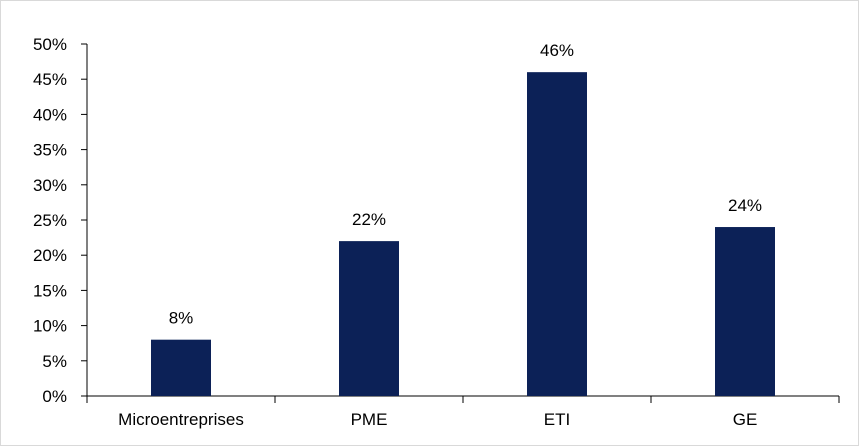 The height and width of the screenshot is (447, 859). What do you see at coordinates (463, 399) in the screenshot?
I see `x-axis` at bounding box center [463, 399].